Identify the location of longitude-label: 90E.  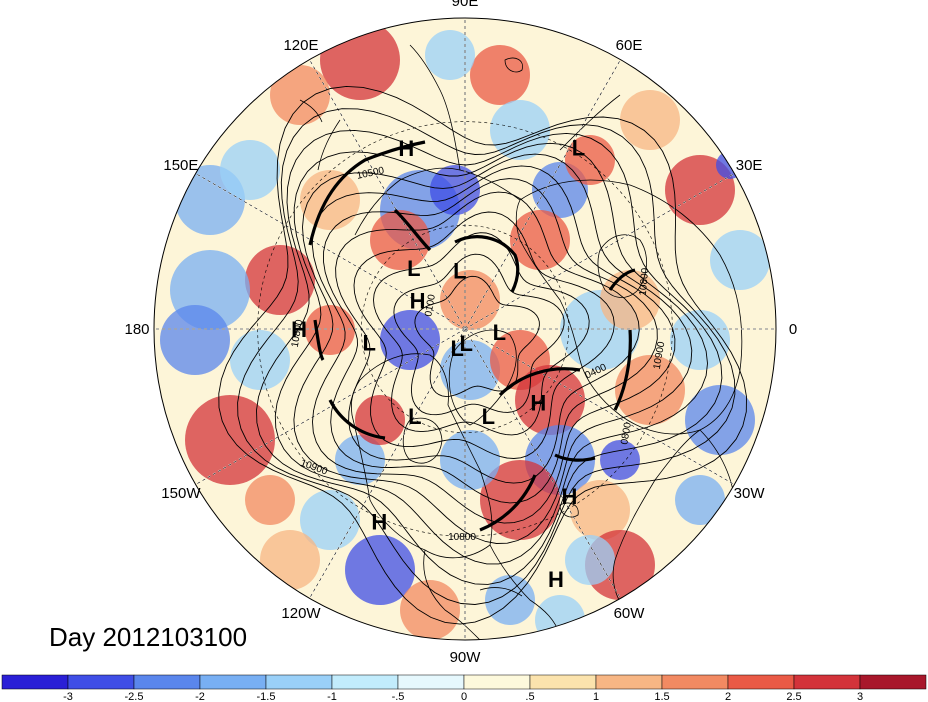
(465, 5).